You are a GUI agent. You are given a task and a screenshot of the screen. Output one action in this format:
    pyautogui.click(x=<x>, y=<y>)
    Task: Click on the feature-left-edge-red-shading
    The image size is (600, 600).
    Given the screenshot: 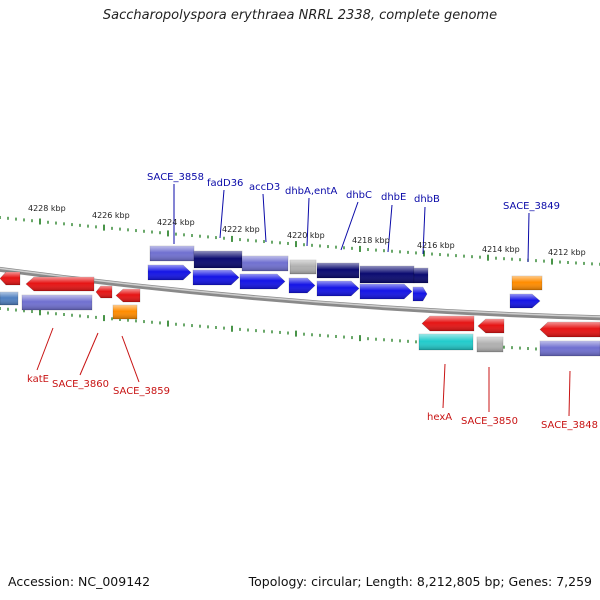 What is the action you would take?
    pyautogui.click(x=10, y=278)
    